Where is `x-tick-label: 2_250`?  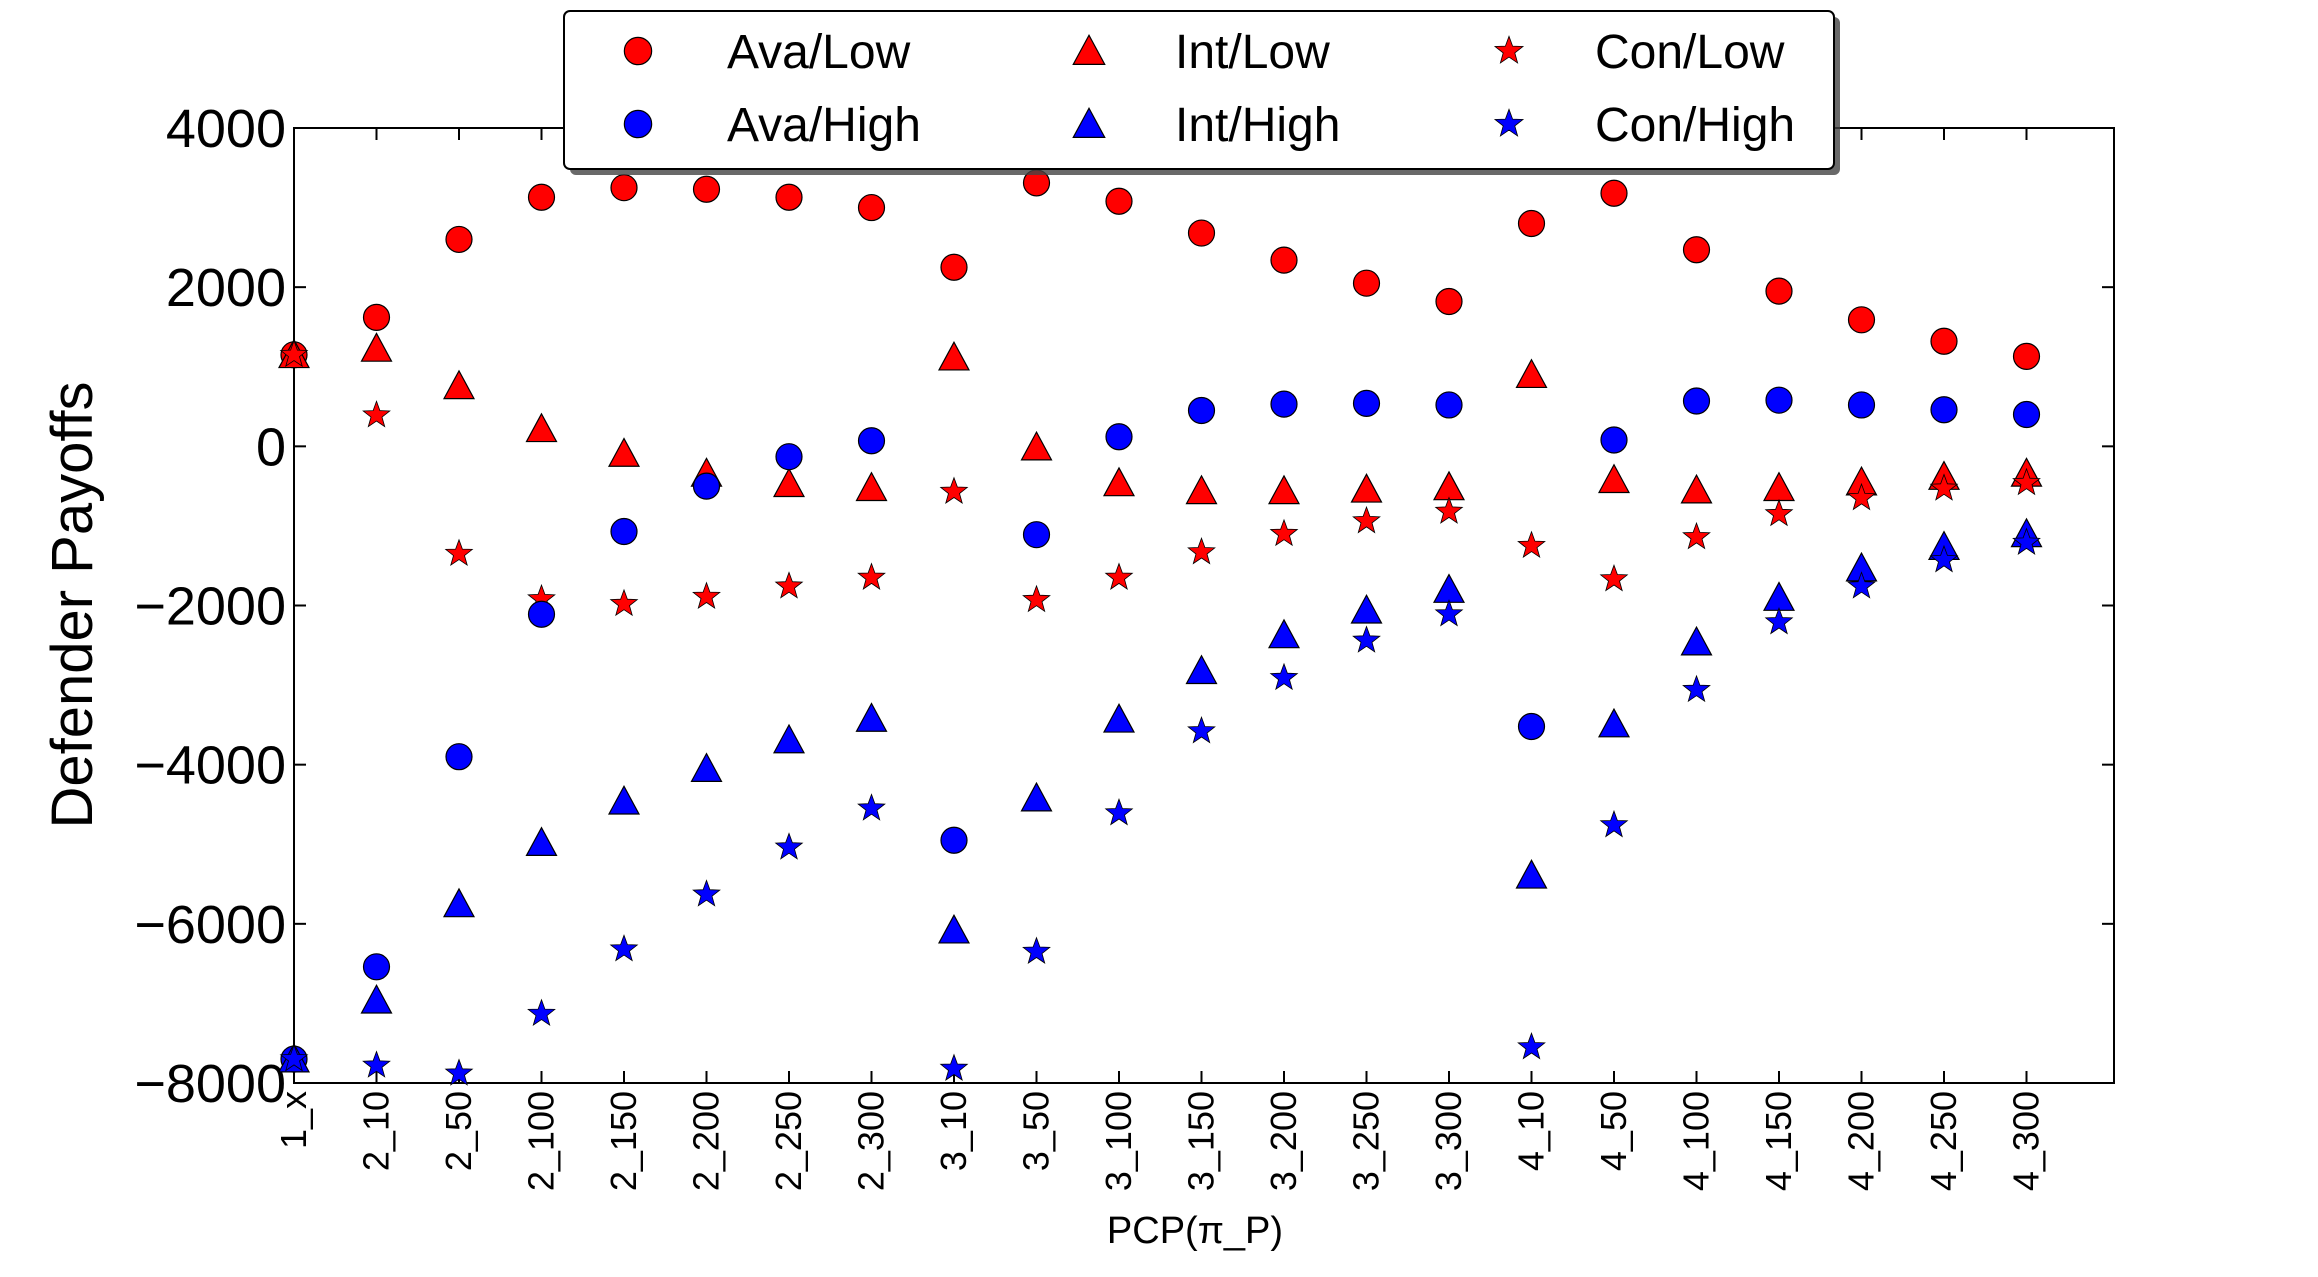 x-tick-label: 2_250 is located at coordinates (788, 1141).